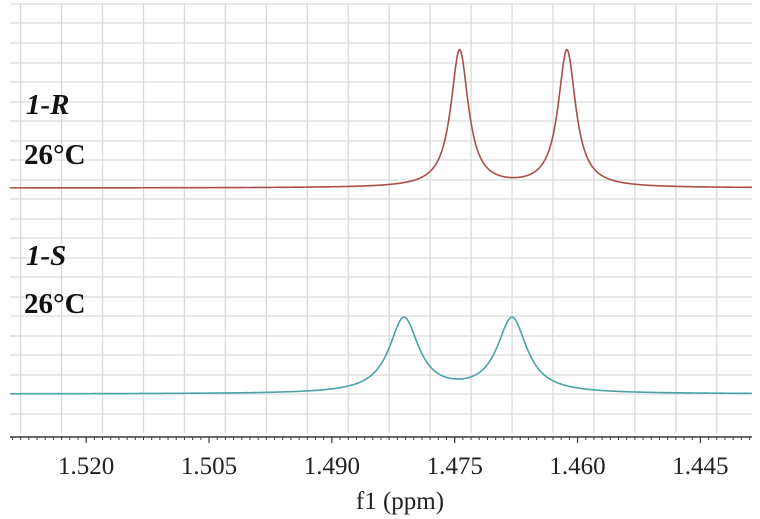 This screenshot has height=519, width=760. Describe the element at coordinates (55, 280) in the screenshot. I see `annotation-1s: 1-S 26°C` at that location.